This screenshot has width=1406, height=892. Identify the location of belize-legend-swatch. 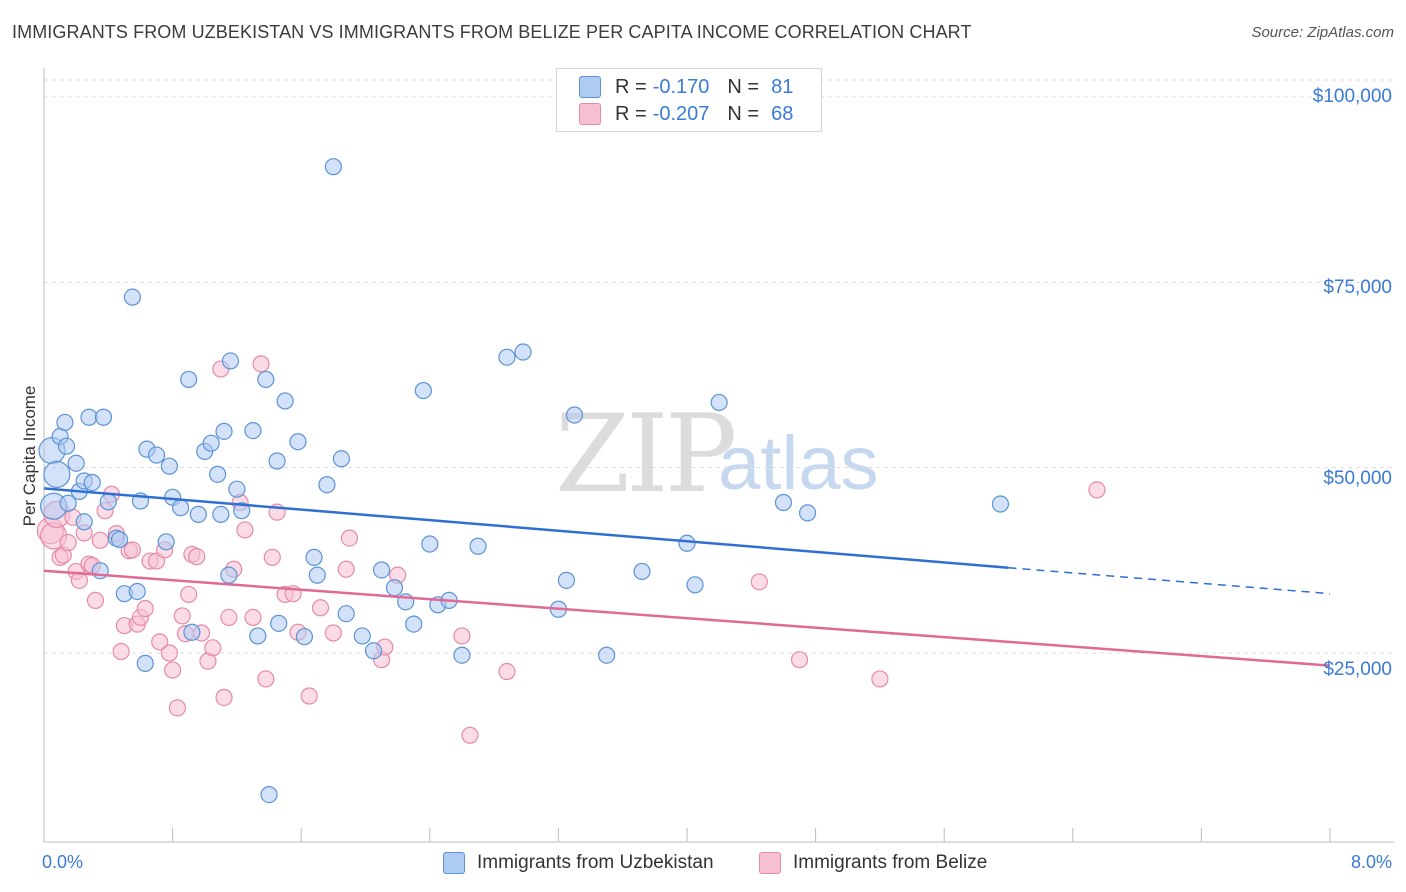
(770, 863).